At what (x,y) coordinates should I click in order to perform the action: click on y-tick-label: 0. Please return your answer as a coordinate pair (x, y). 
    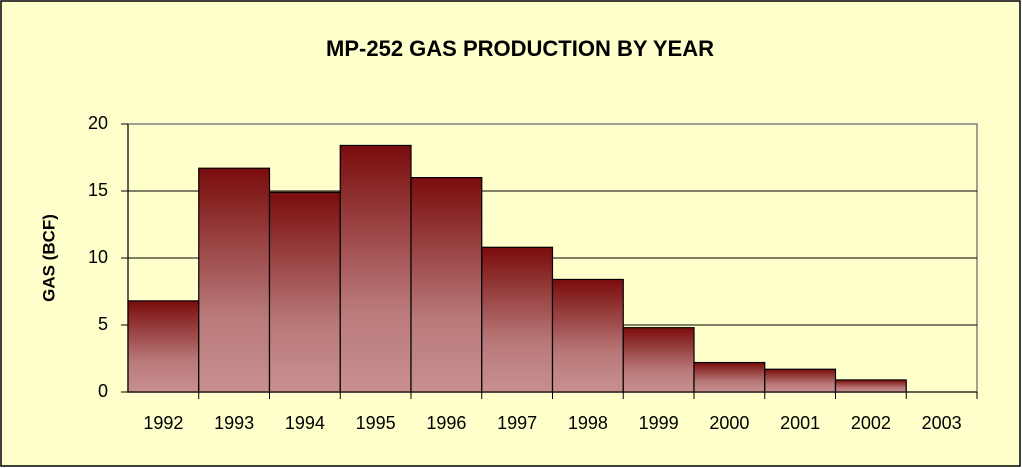
    Looking at the image, I should click on (103, 391).